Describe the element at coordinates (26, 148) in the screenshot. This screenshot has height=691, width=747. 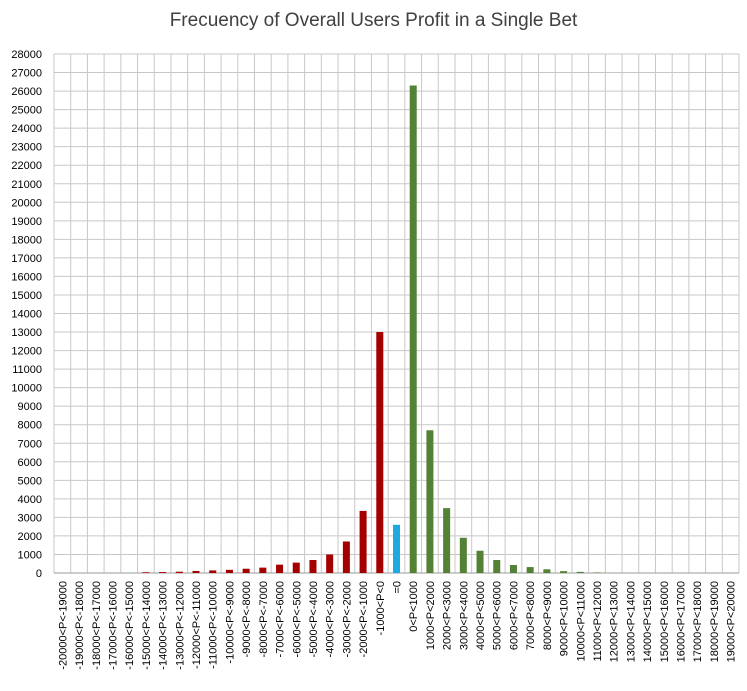
I see `y-tick-label: 23000` at that location.